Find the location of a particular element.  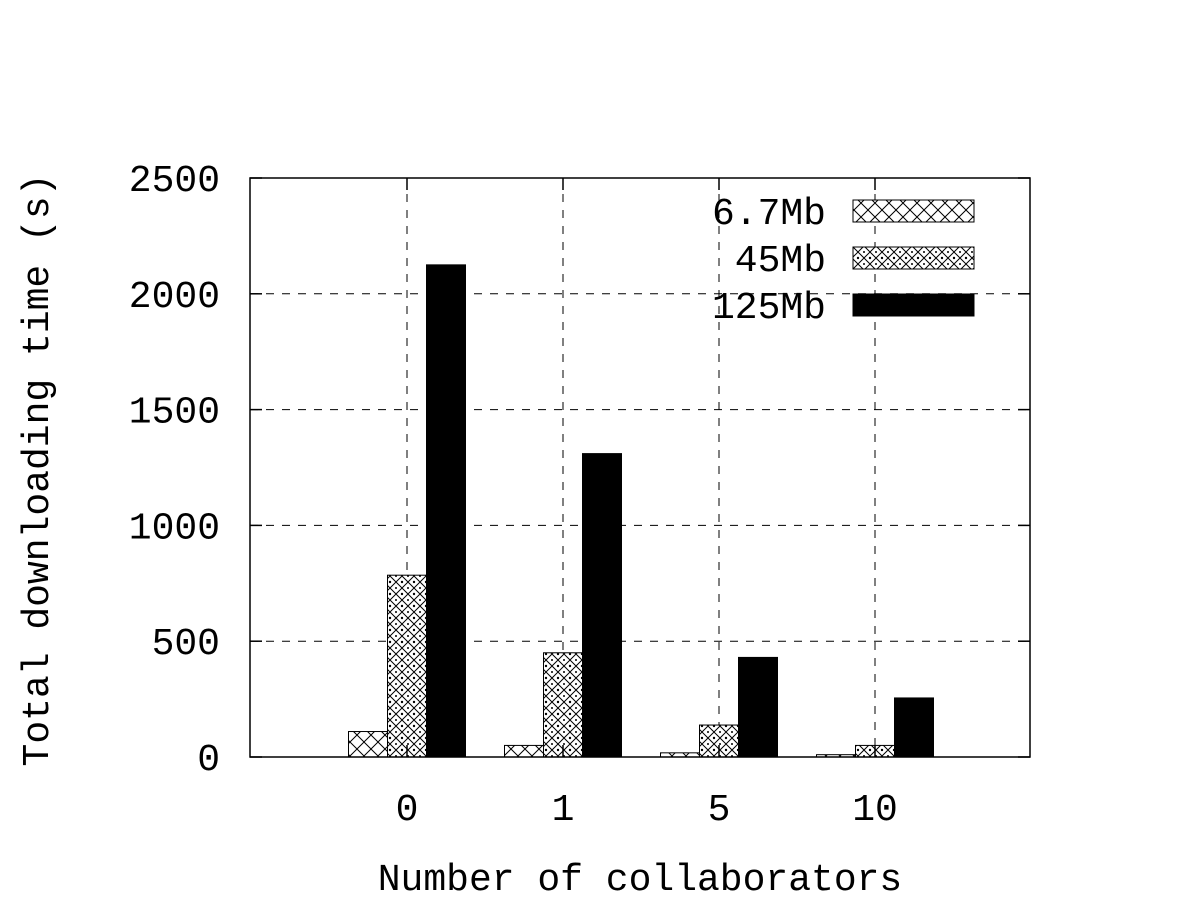

legend-label: 6.7Mb is located at coordinates (769, 214).